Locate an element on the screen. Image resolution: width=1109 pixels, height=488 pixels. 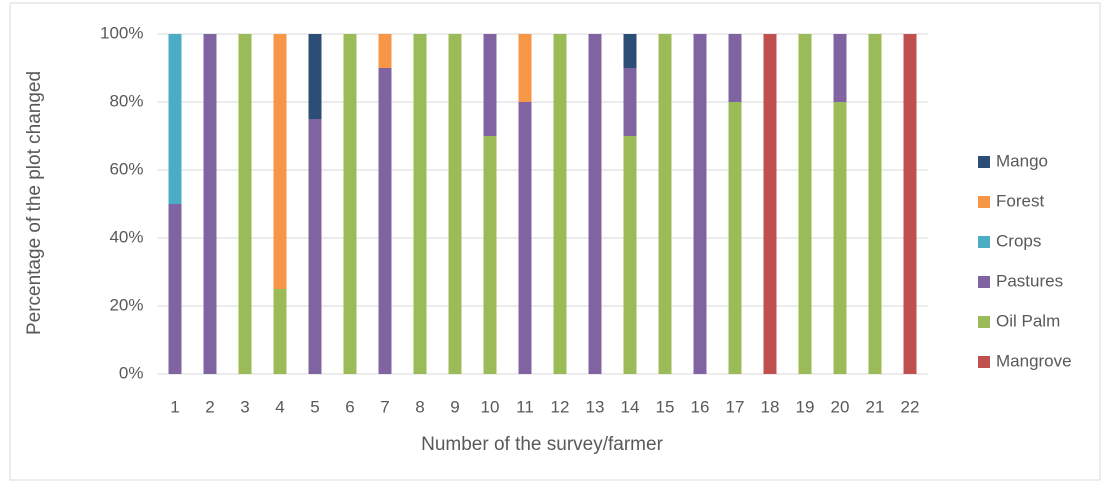
x-tick-label: 1 is located at coordinates (174, 406).